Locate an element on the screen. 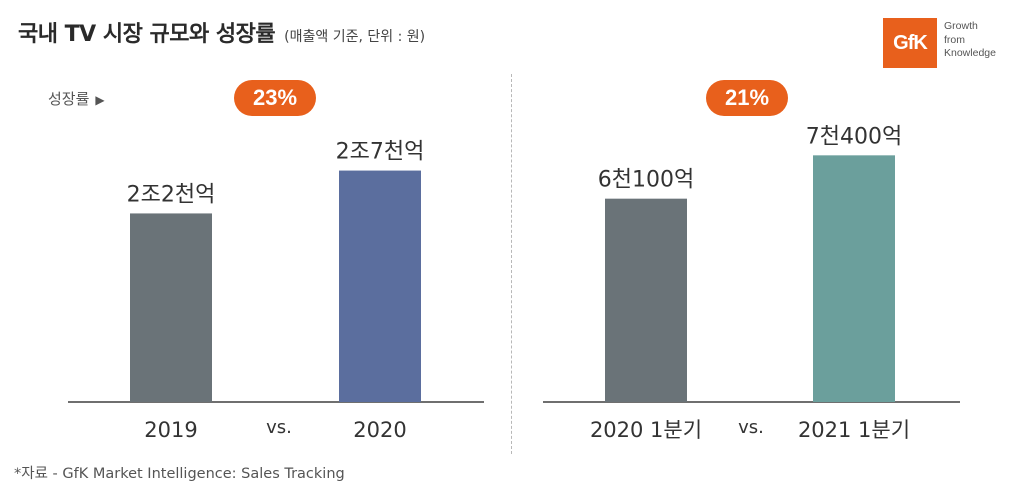  quarterly-vs-label: vs. is located at coordinates (751, 427).